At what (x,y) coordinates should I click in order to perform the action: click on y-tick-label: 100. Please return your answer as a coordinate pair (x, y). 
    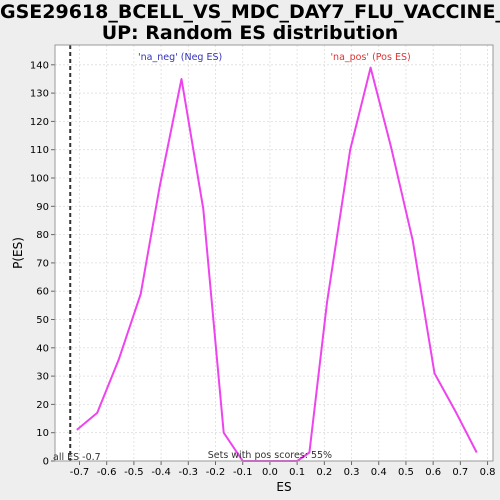
    Looking at the image, I should click on (39, 179).